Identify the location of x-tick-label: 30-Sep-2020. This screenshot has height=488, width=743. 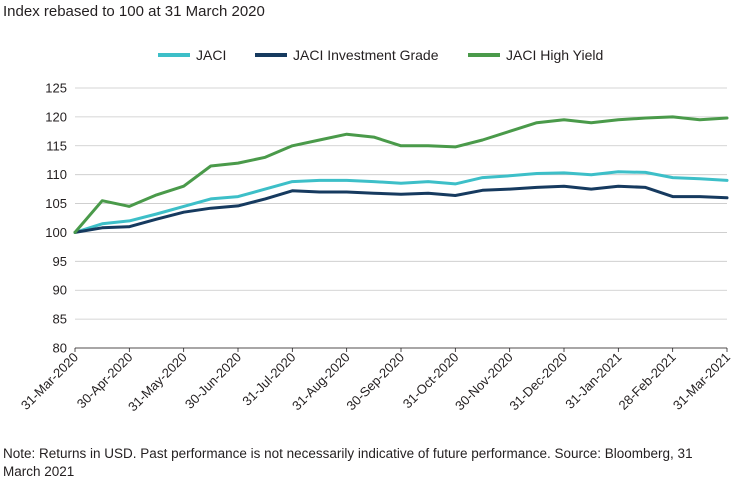
(375, 382).